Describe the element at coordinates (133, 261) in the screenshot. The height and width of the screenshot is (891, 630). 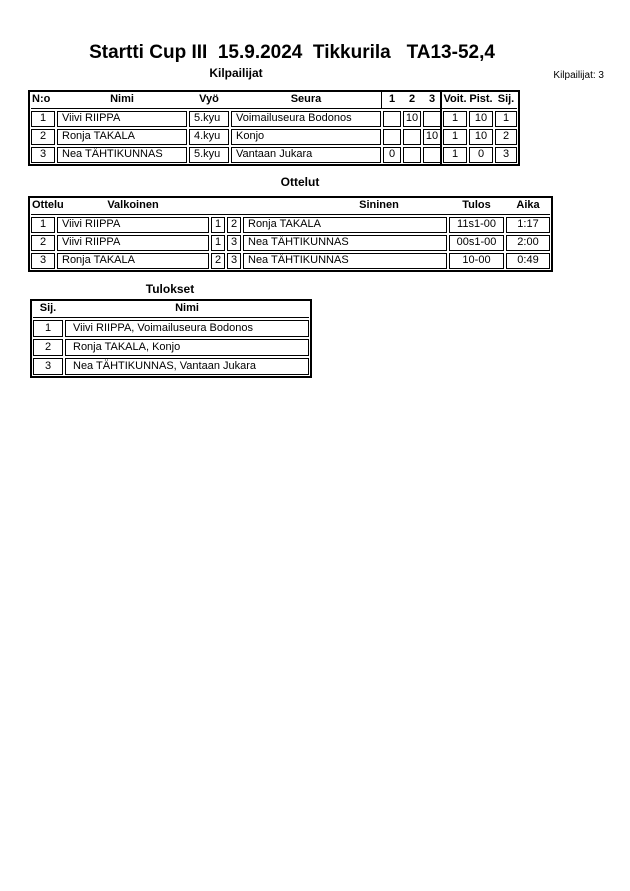
I see `white-player-name: Ronja TAKALA` at that location.